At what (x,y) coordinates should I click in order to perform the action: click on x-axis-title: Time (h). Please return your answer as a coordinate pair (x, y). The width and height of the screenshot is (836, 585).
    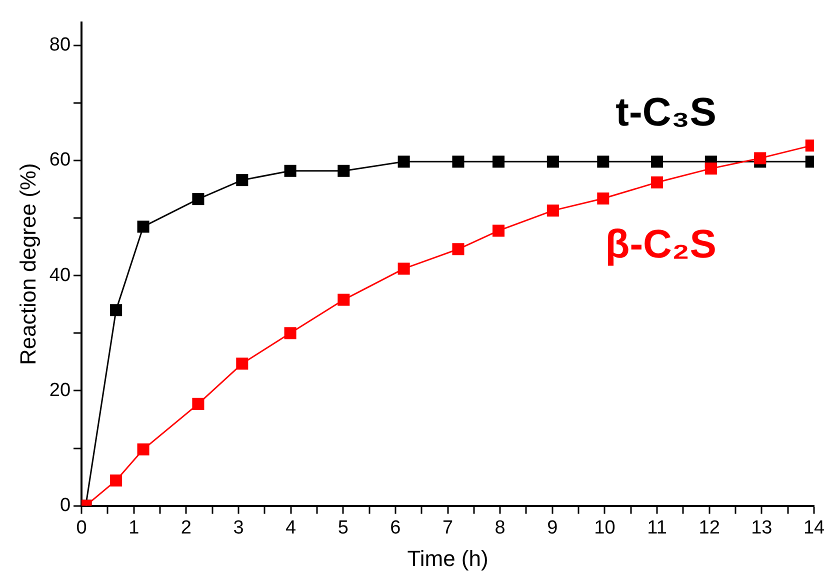
    Looking at the image, I should click on (447, 558).